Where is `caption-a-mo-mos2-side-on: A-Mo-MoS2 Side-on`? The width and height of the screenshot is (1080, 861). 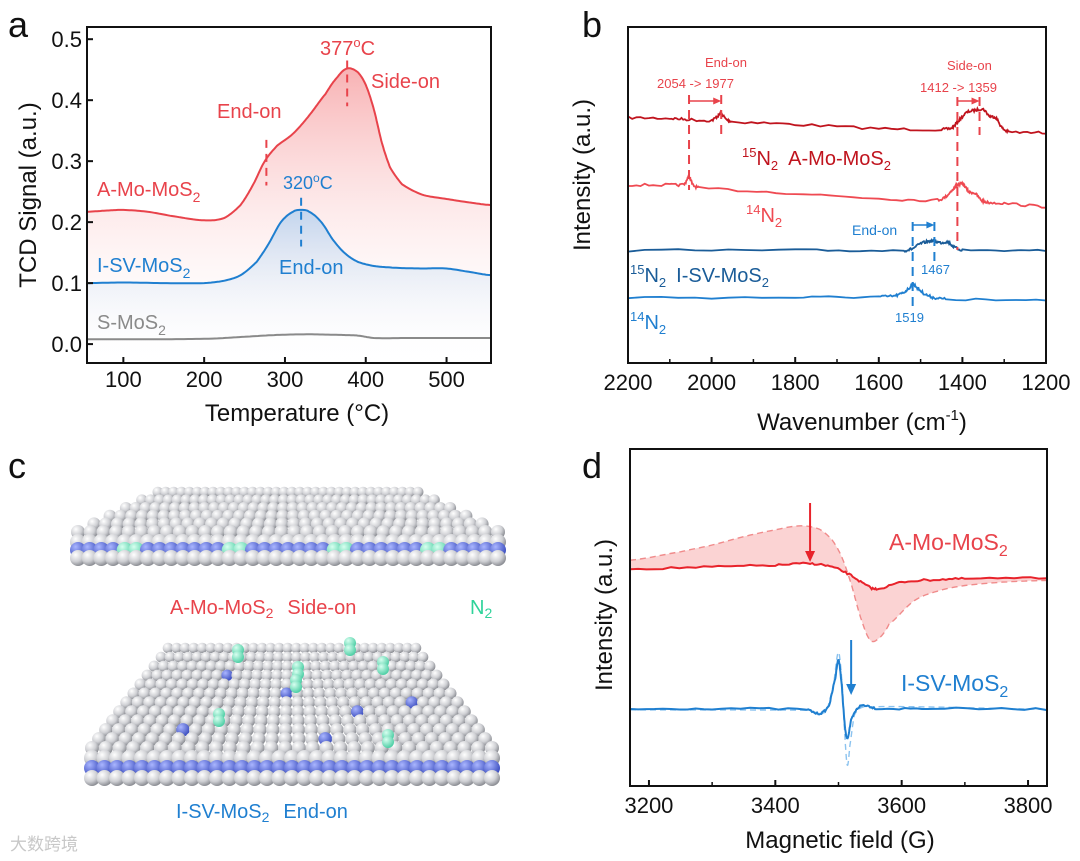 caption-a-mo-mos2-side-on: A-Mo-MoS2 Side-on is located at coordinates (263, 609).